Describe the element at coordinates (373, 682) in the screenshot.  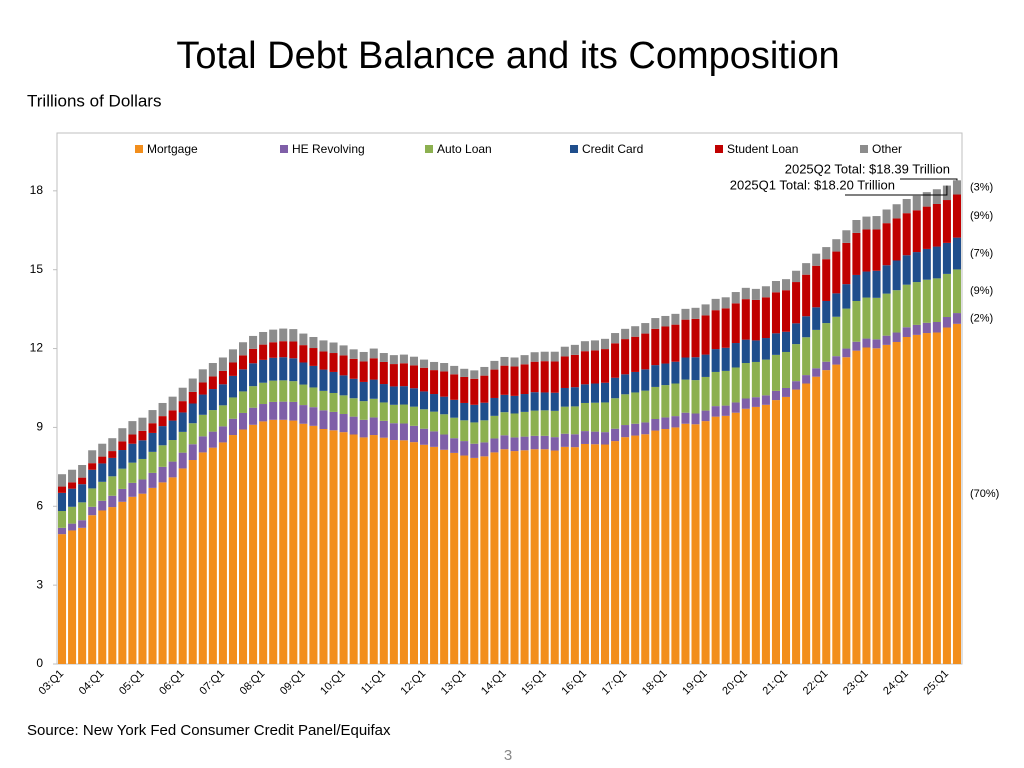
I see `x-tick-label: 11:Q1` at that location.